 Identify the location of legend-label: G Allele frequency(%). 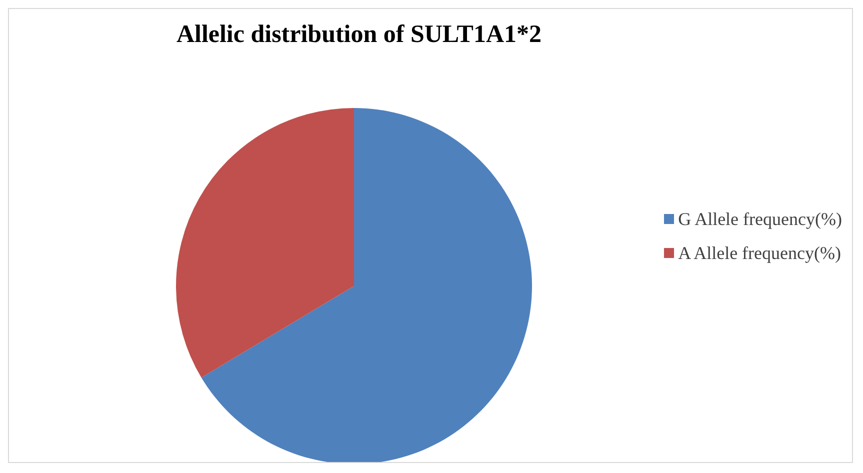
(760, 219).